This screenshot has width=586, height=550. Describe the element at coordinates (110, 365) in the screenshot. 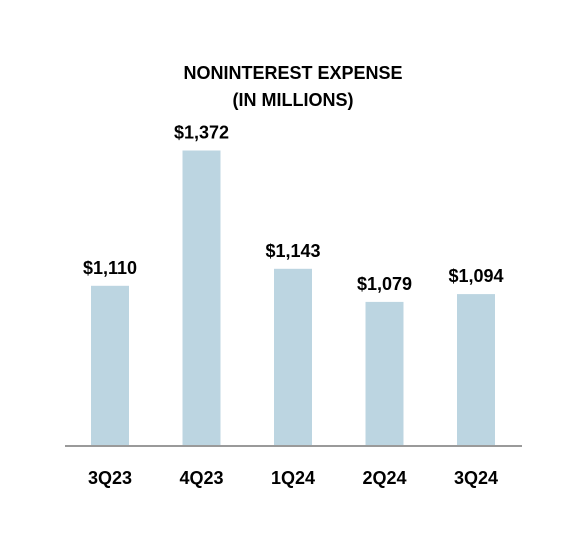

I see `bar-3q23` at that location.